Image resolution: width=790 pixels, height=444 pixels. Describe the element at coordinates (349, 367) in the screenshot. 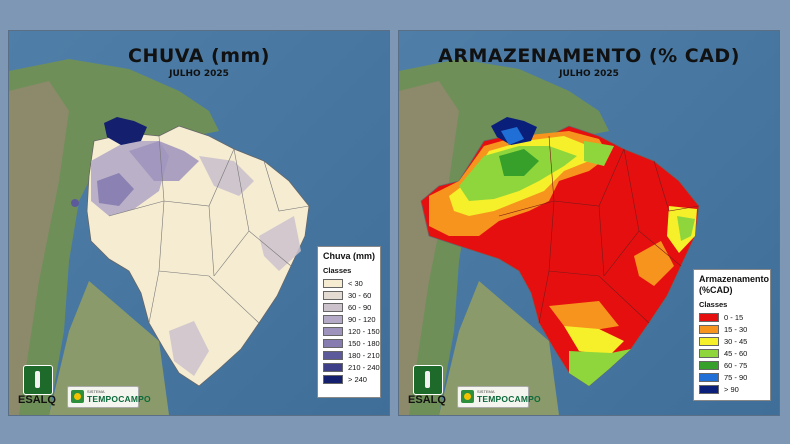

I see `legend-item: 210 - 240` at that location.